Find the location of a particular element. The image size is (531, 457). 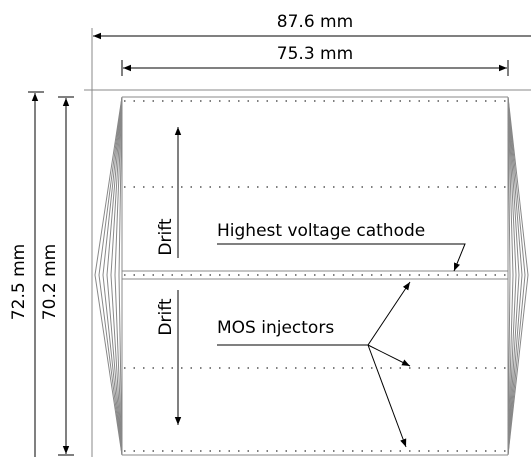

callout-label: Highest voltage cathode is located at coordinates (321, 231).